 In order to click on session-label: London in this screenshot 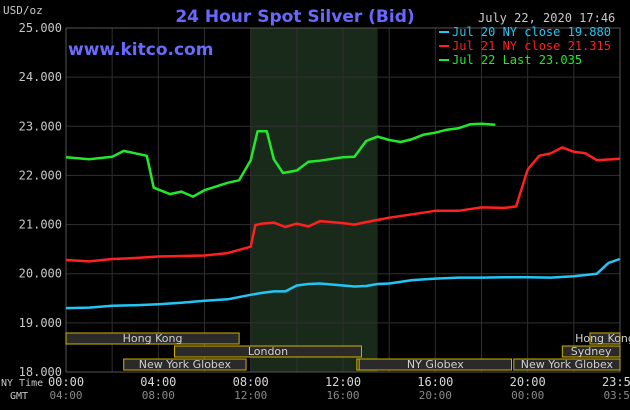, I will do `click(268, 351)`.